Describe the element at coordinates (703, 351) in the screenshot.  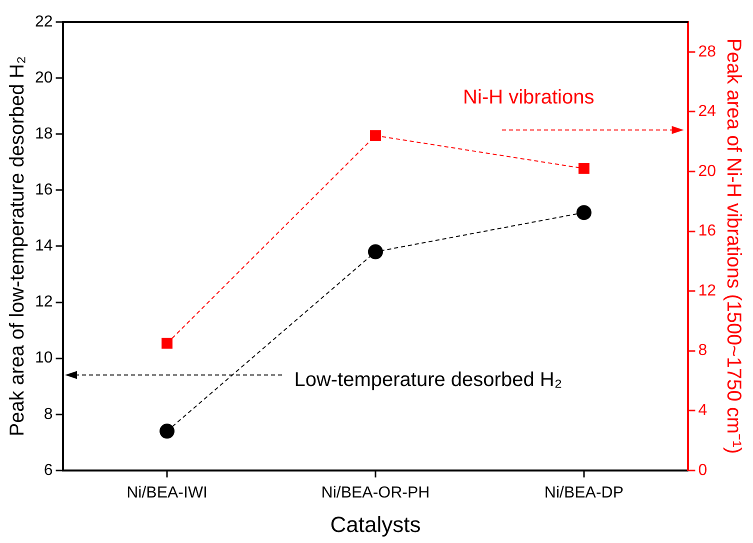
I see `y2-tick-label: 8` at that location.